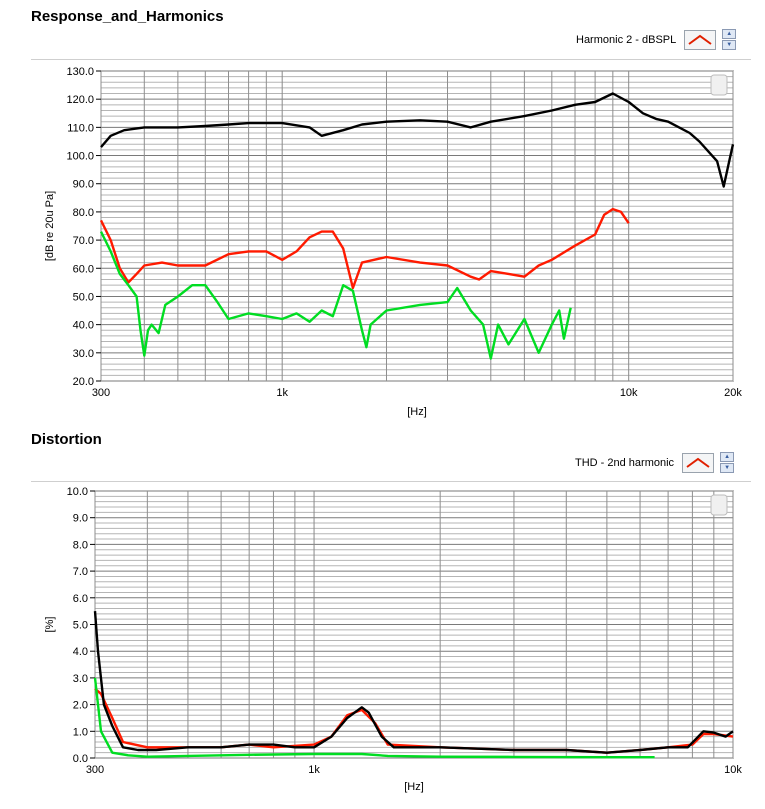 This screenshot has height=809, width=765. Describe the element at coordinates (80, 572) in the screenshot. I see `y-tick-label: 7.0` at that location.